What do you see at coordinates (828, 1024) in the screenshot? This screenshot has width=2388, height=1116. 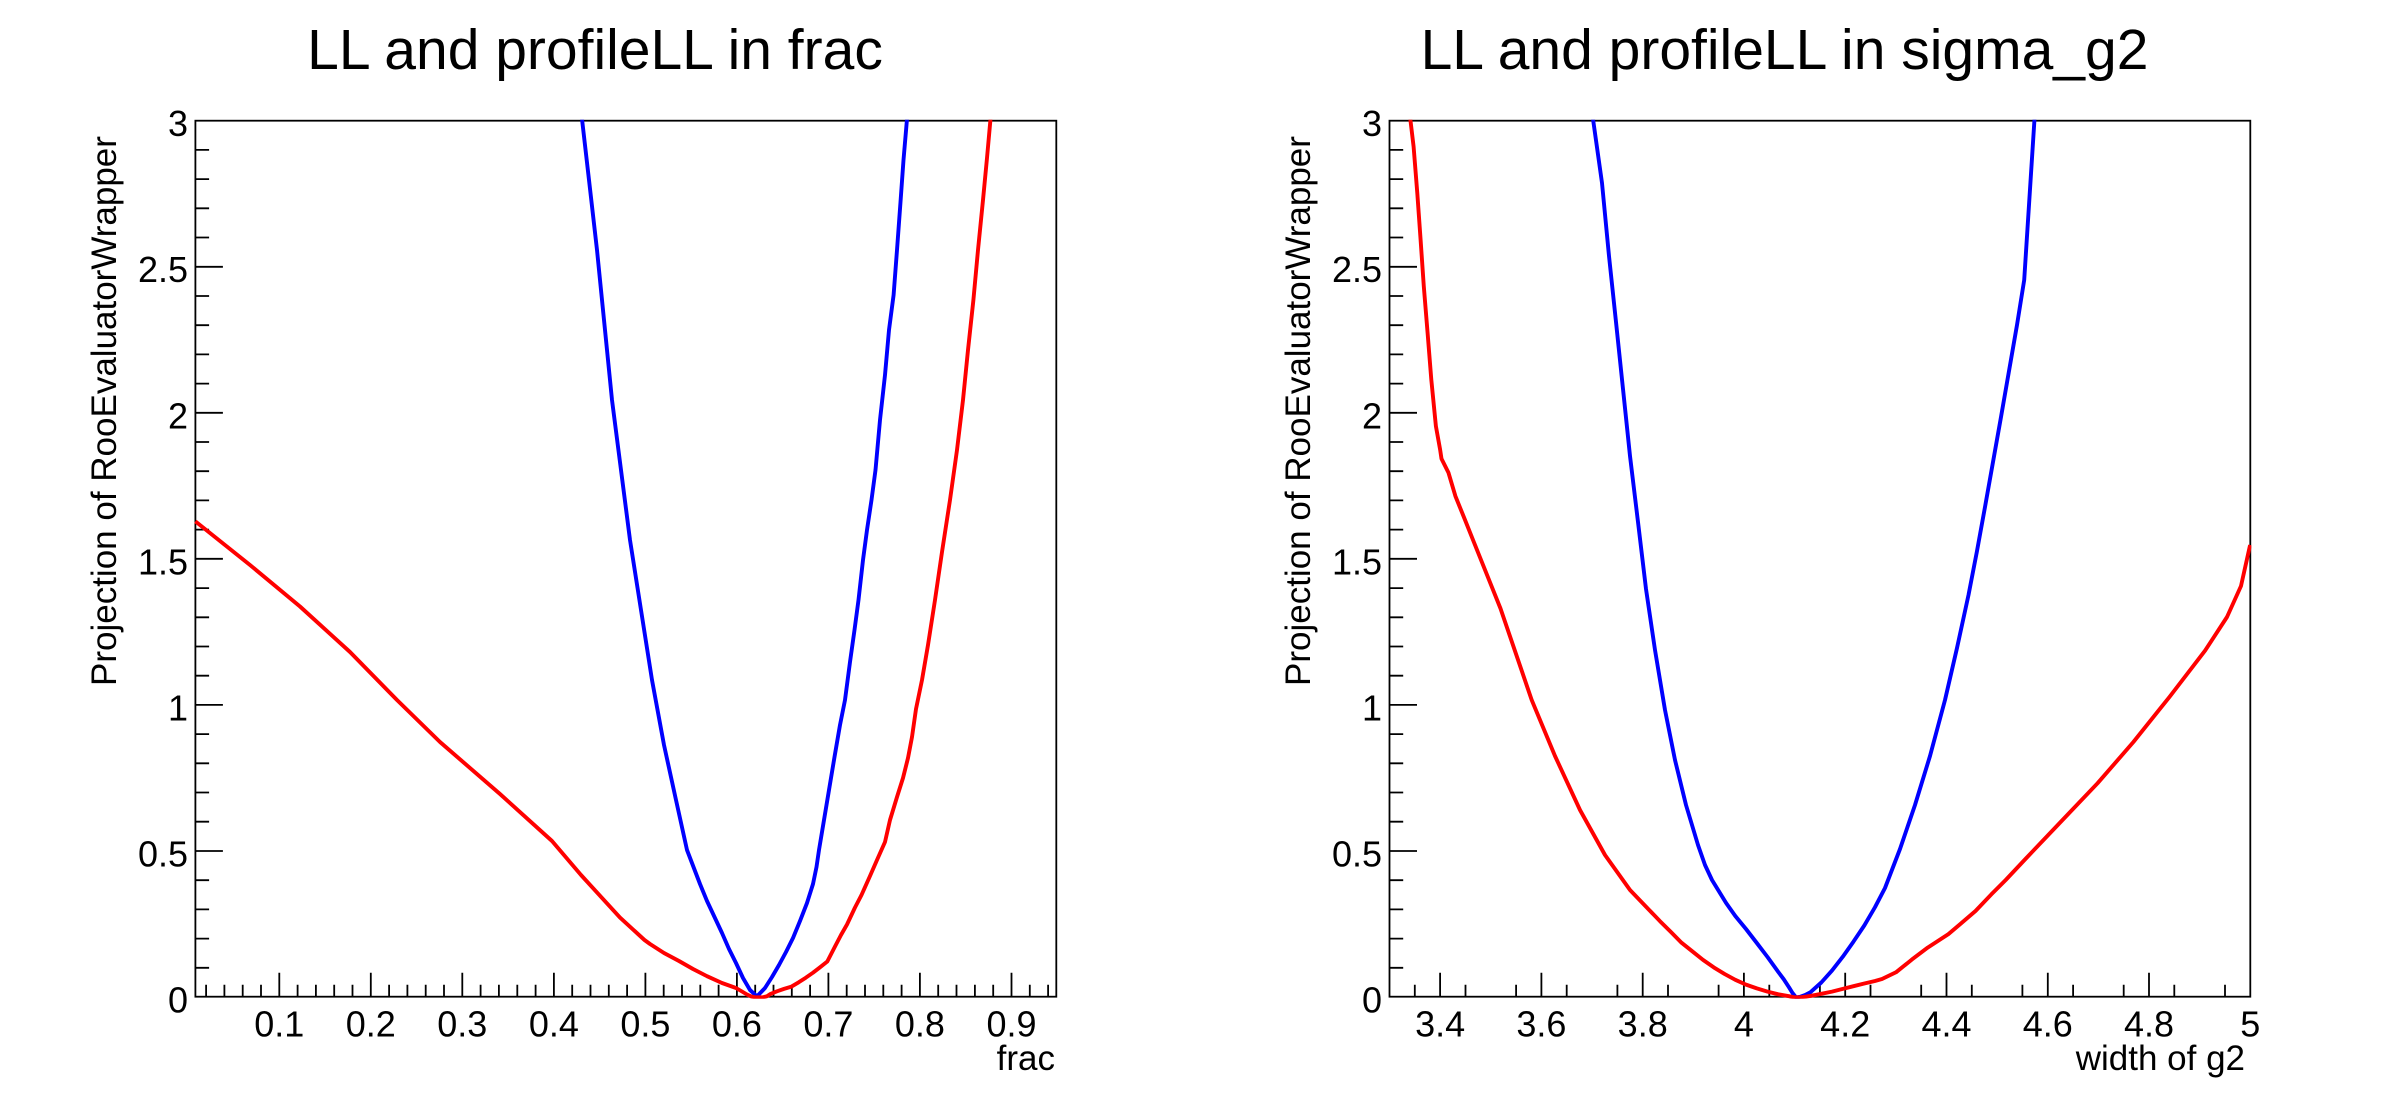 I see `svg-text: 0.7` at bounding box center [828, 1024].